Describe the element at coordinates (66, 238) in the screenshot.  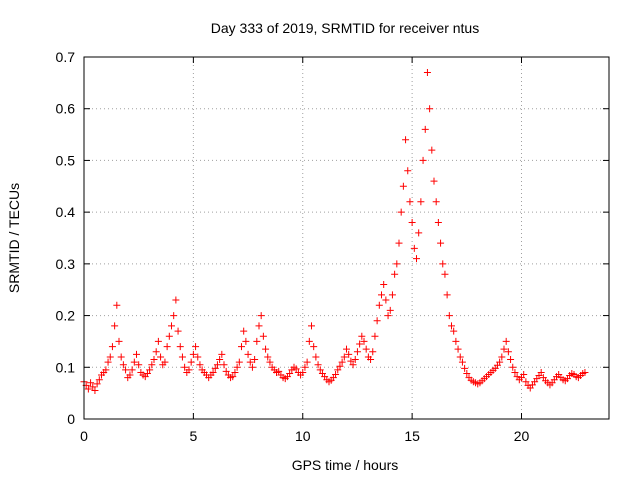
I see `y-tick-labels: 0 0.1 0.2 0.3 0.4 0.5 0.6 0.7` at that location.